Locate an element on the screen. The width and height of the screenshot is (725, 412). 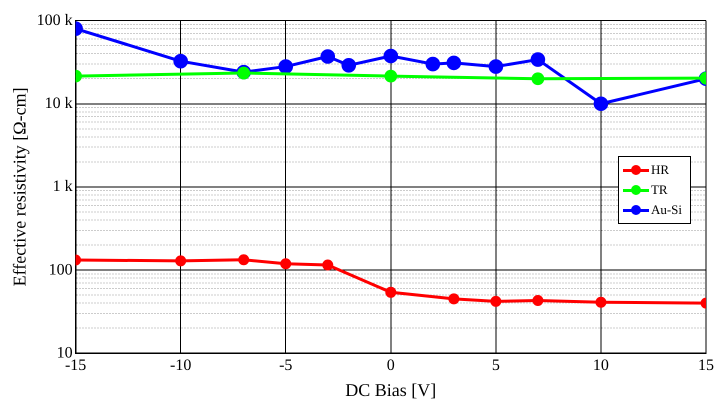
x-axis-title: DC Bias [V] is located at coordinates (390, 390).